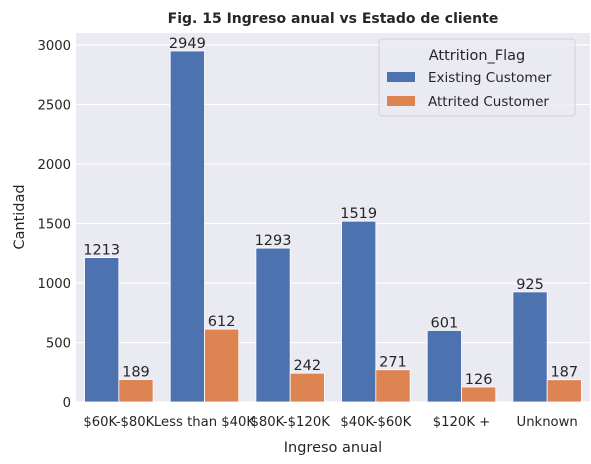 The height and width of the screenshot is (464, 591). What do you see at coordinates (54, 165) in the screenshot?
I see `y-tick-label: 2000` at bounding box center [54, 165].